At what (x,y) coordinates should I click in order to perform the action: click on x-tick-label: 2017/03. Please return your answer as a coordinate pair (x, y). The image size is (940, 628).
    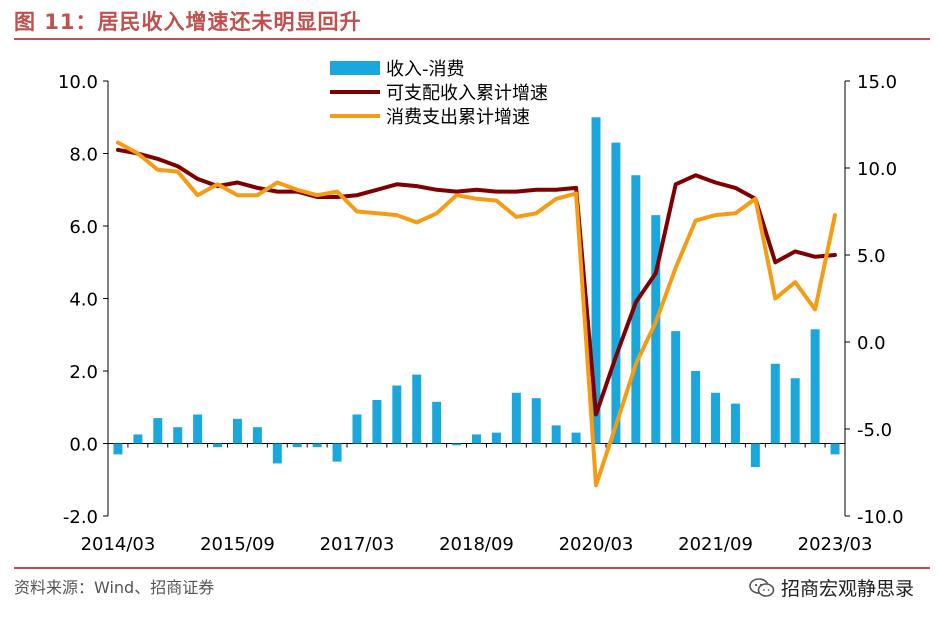
    Looking at the image, I should click on (357, 544).